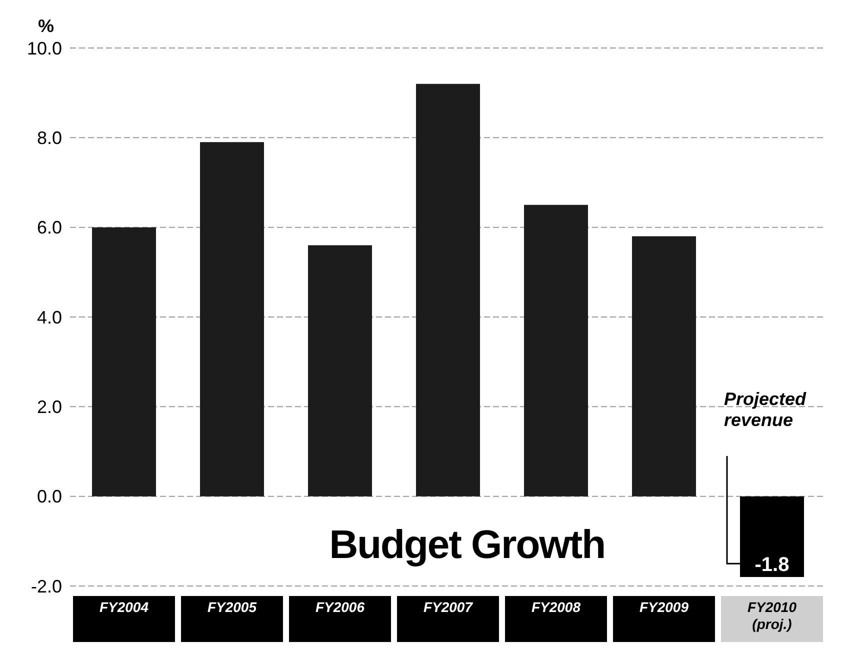 This screenshot has height=653, width=846. Describe the element at coordinates (124, 607) in the screenshot. I see `x-tick-label: FY2004` at that location.